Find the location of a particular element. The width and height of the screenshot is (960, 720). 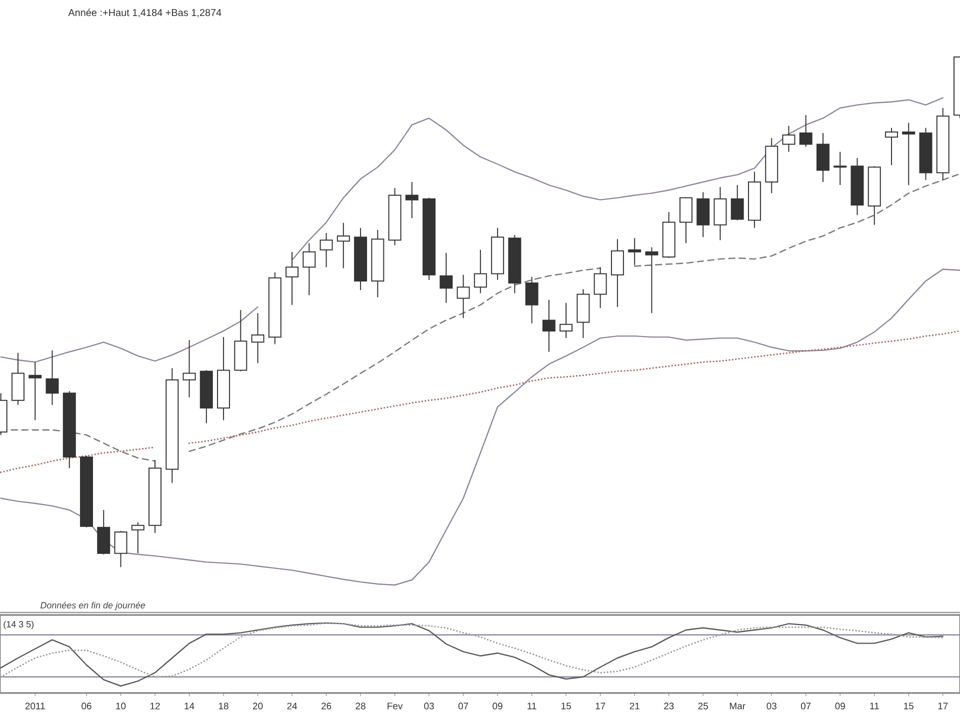

x-tick-label: Fev is located at coordinates (395, 706).